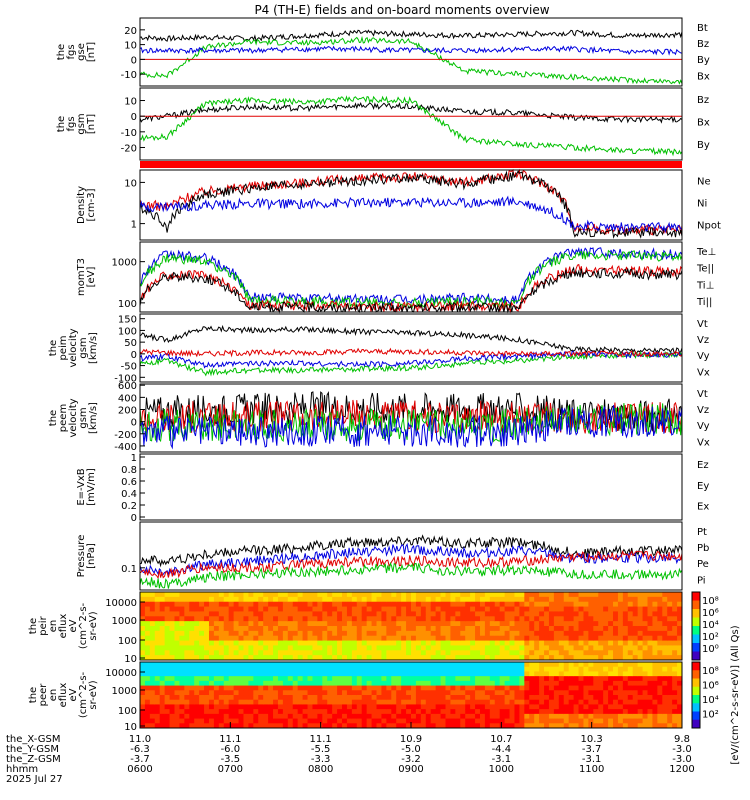 Image resolution: width=750 pixels, height=800 pixels. What do you see at coordinates (81, 52) in the screenshot?
I see `y-axis-label-line: gse` at bounding box center [81, 52].